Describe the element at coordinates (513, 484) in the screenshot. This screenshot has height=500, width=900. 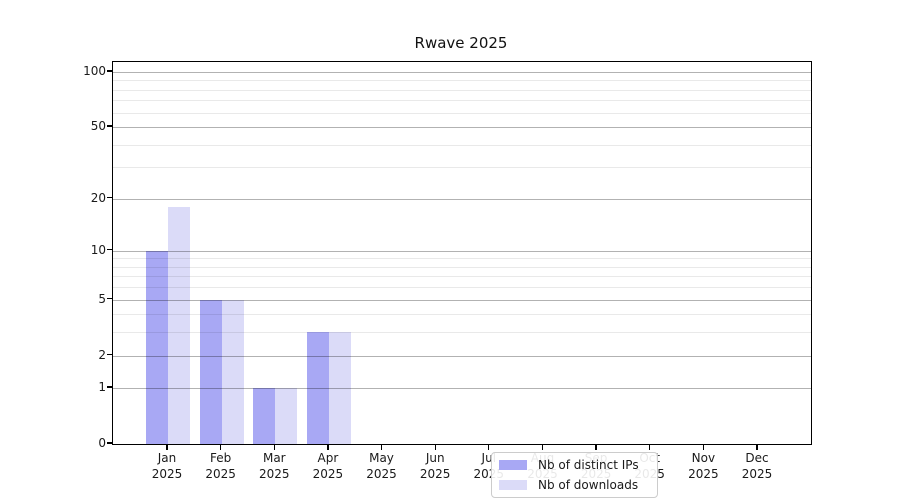
I see `legend-swatch-downloads` at that location.